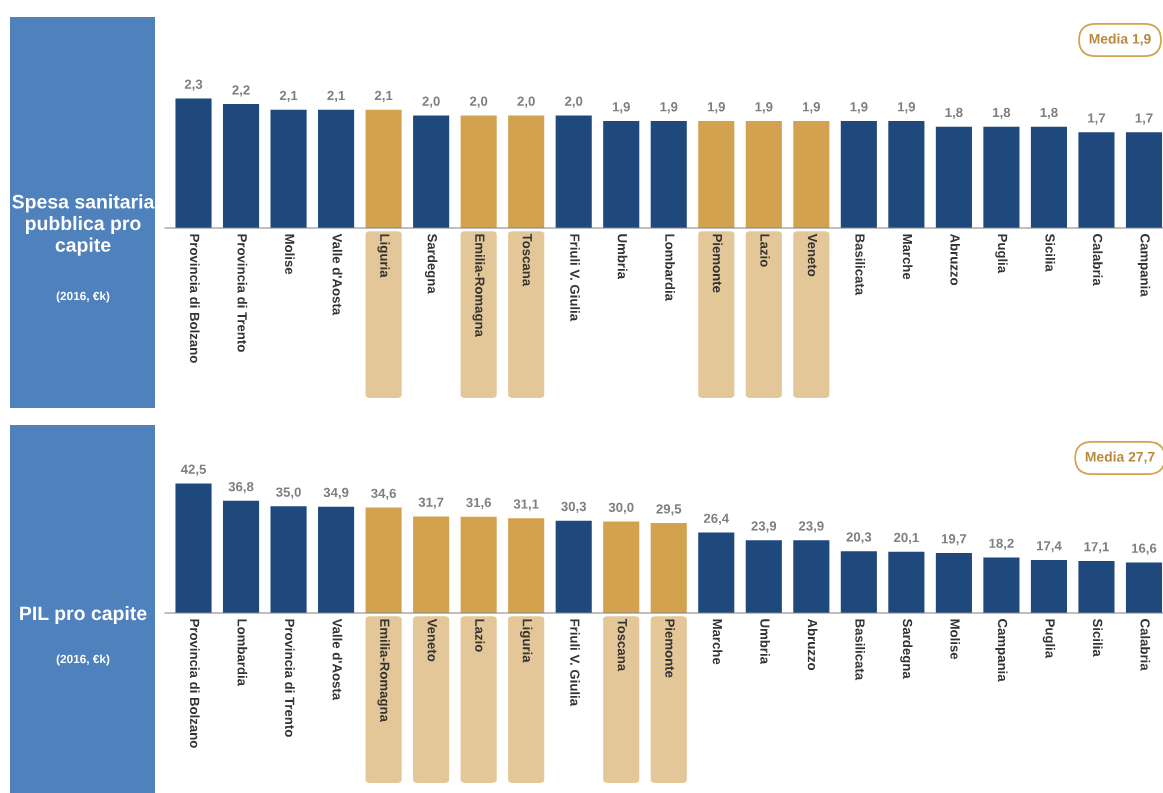 The image size is (1163, 793). Describe the element at coordinates (194, 683) in the screenshot. I see `x-tick-label: Provincia di Bolzano` at that location.